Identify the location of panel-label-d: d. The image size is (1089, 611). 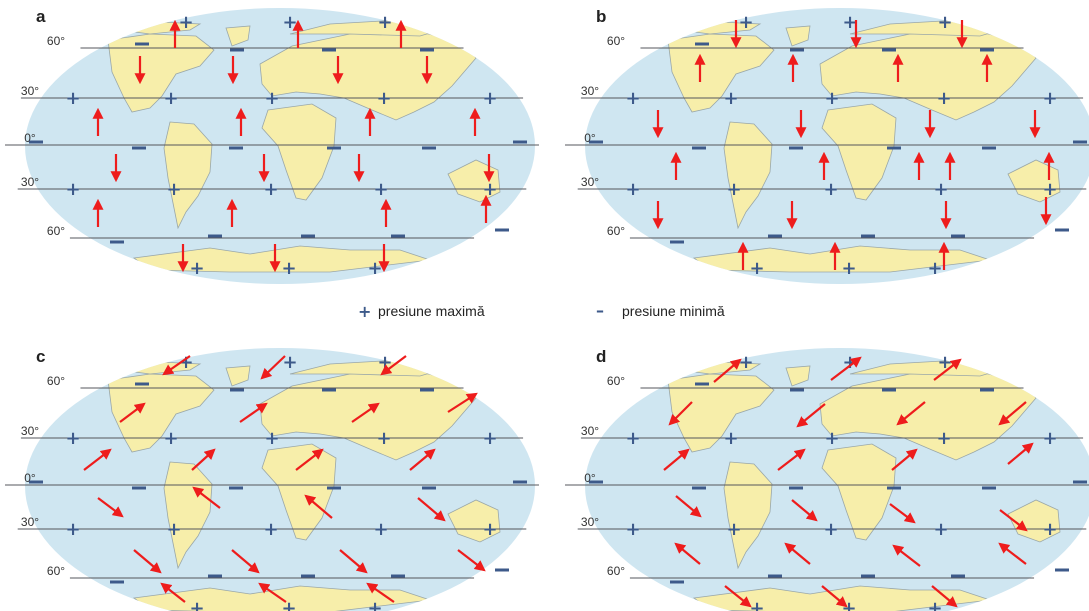
(601, 356).